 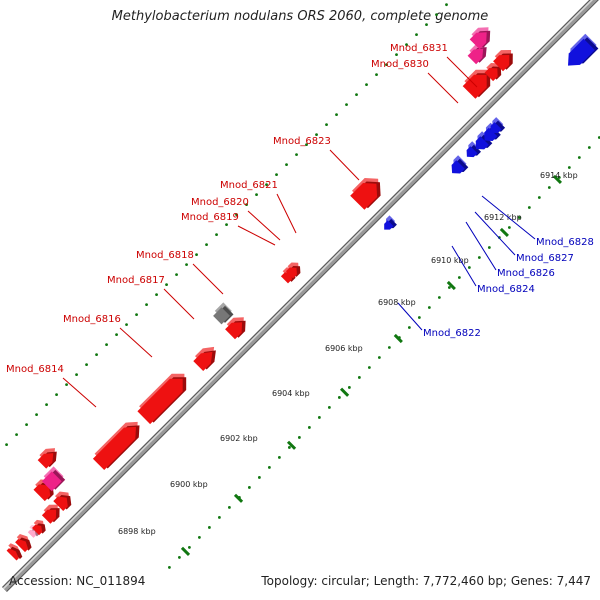 What do you see at coordinates (92, 319) in the screenshot?
I see `forward-gene-label: Mnod_6816` at bounding box center [92, 319].